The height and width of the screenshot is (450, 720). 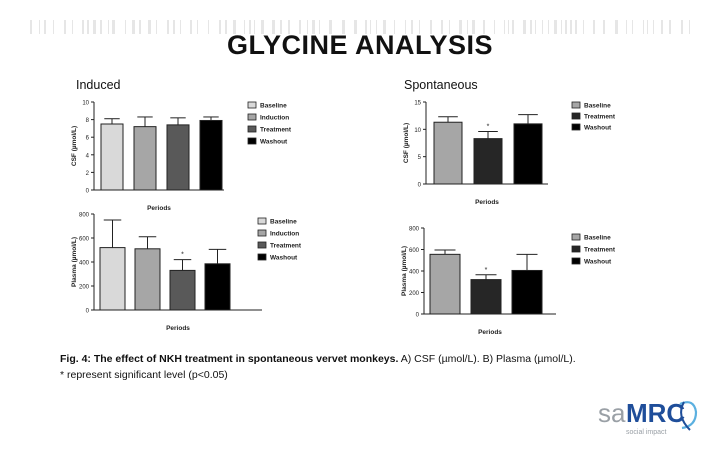 I want to click on y-tick-label: 4, so click(x=88, y=156).